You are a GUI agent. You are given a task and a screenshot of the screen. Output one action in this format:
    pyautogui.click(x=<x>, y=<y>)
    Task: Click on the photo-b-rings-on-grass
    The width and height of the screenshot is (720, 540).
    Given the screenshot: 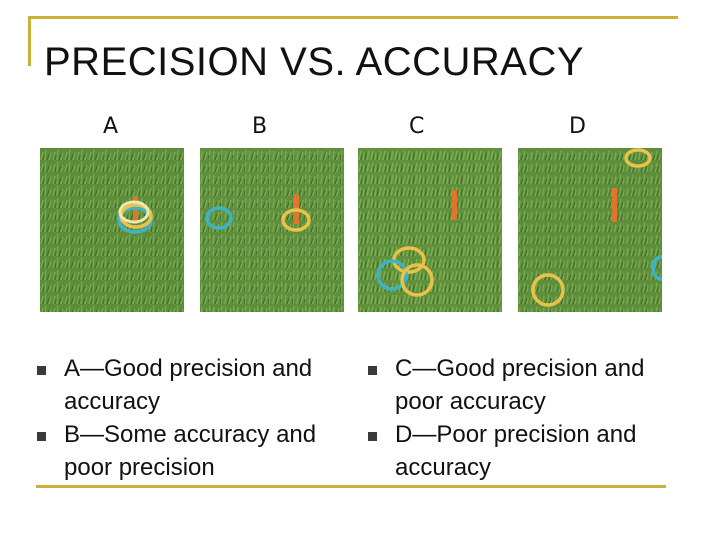 What is the action you would take?
    pyautogui.click(x=272, y=230)
    